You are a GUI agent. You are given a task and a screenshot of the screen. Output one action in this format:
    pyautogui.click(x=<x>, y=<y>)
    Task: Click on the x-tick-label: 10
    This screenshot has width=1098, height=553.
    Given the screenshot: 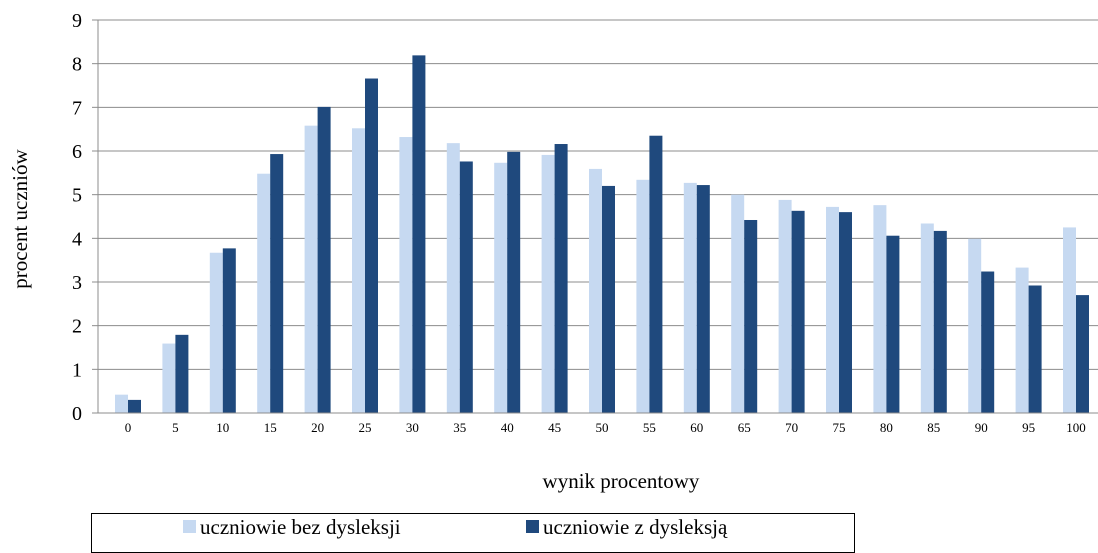 What is the action you would take?
    pyautogui.click(x=222, y=427)
    